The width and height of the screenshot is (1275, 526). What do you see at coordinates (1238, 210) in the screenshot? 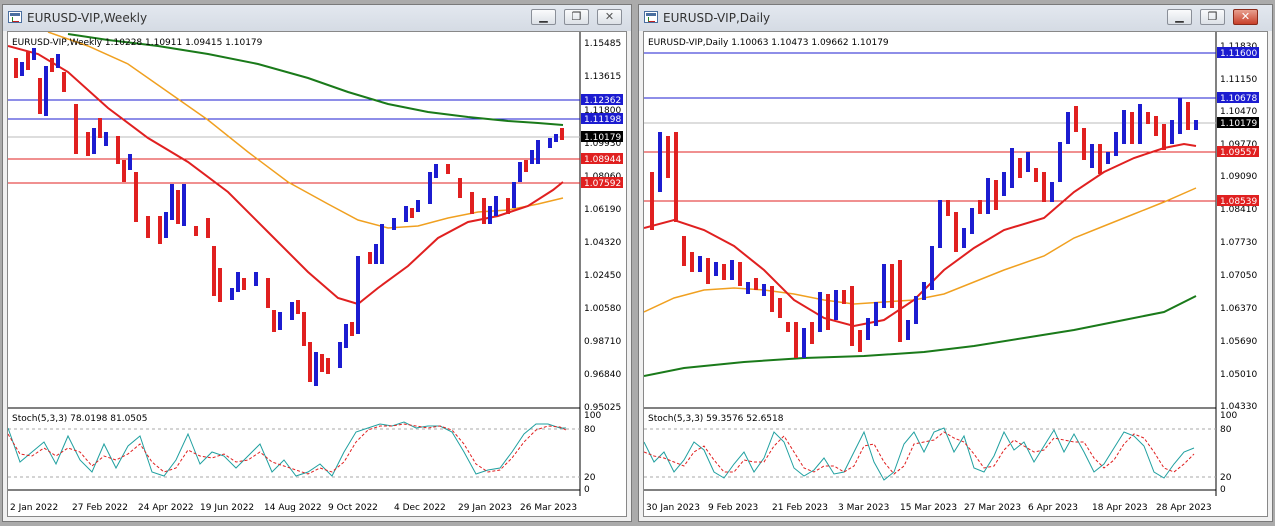
I see `price-tick: 1.08410` at bounding box center [1238, 210].